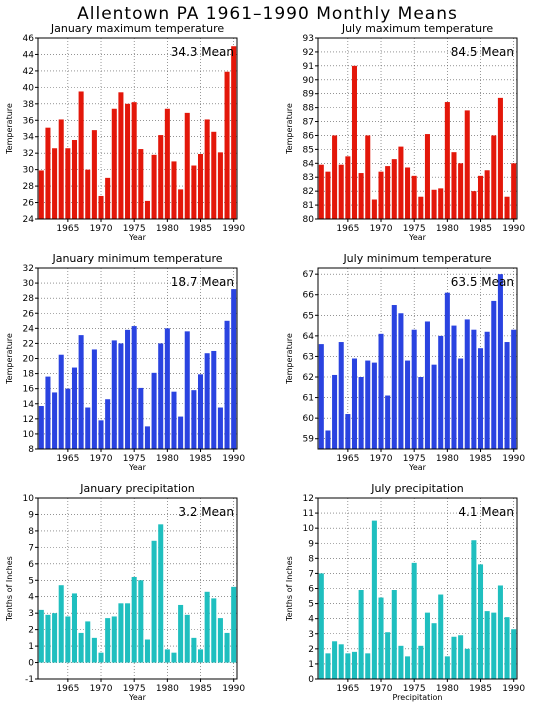  I want to click on bar-1968, so click(88, 642).